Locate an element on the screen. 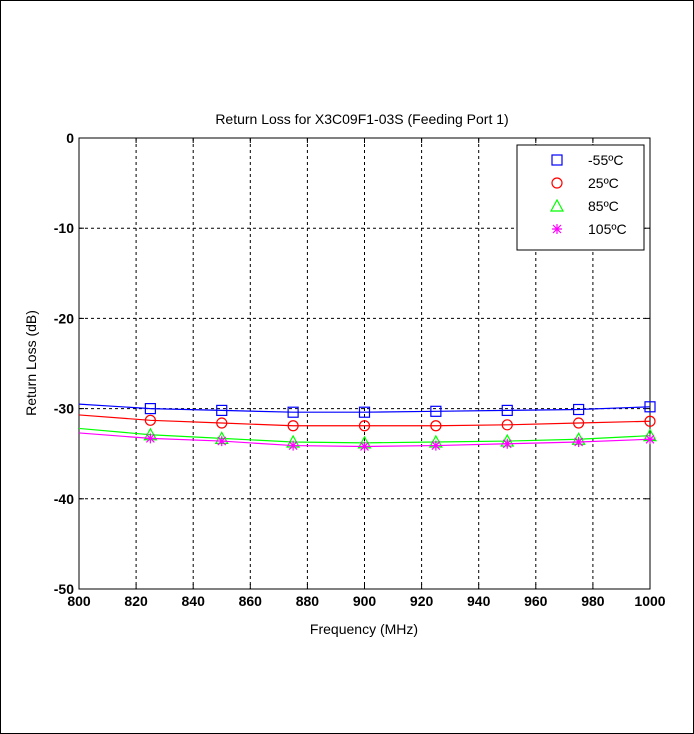  legend: -55ºC 25ºC 85ºC 105ºC is located at coordinates (580, 197).